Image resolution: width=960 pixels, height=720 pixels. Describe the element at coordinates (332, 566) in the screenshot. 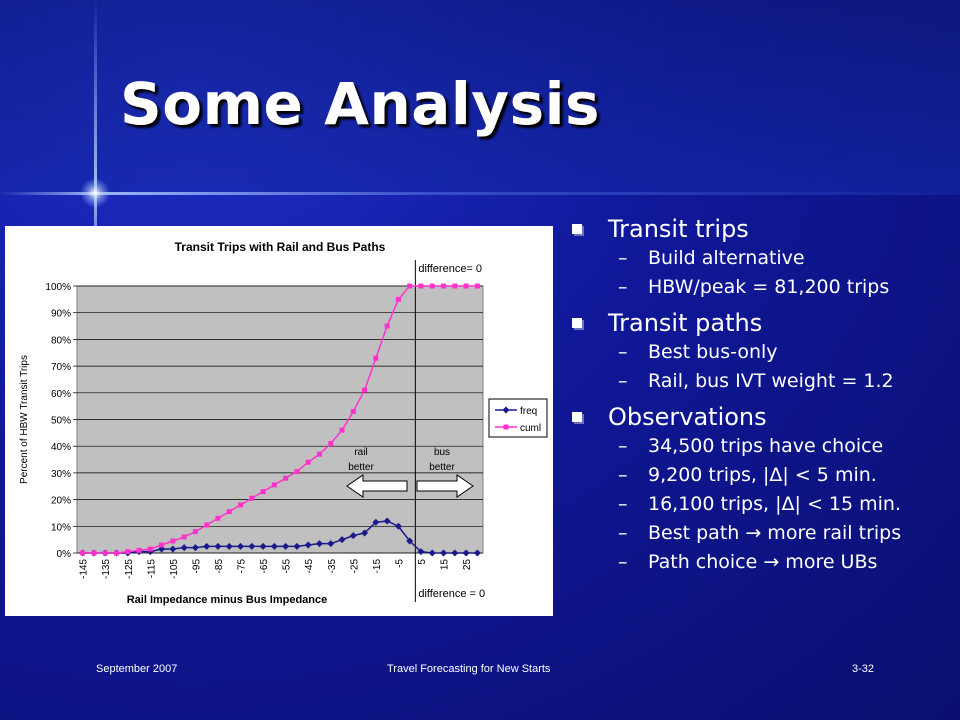

I see `x-tick-label: -35` at that location.